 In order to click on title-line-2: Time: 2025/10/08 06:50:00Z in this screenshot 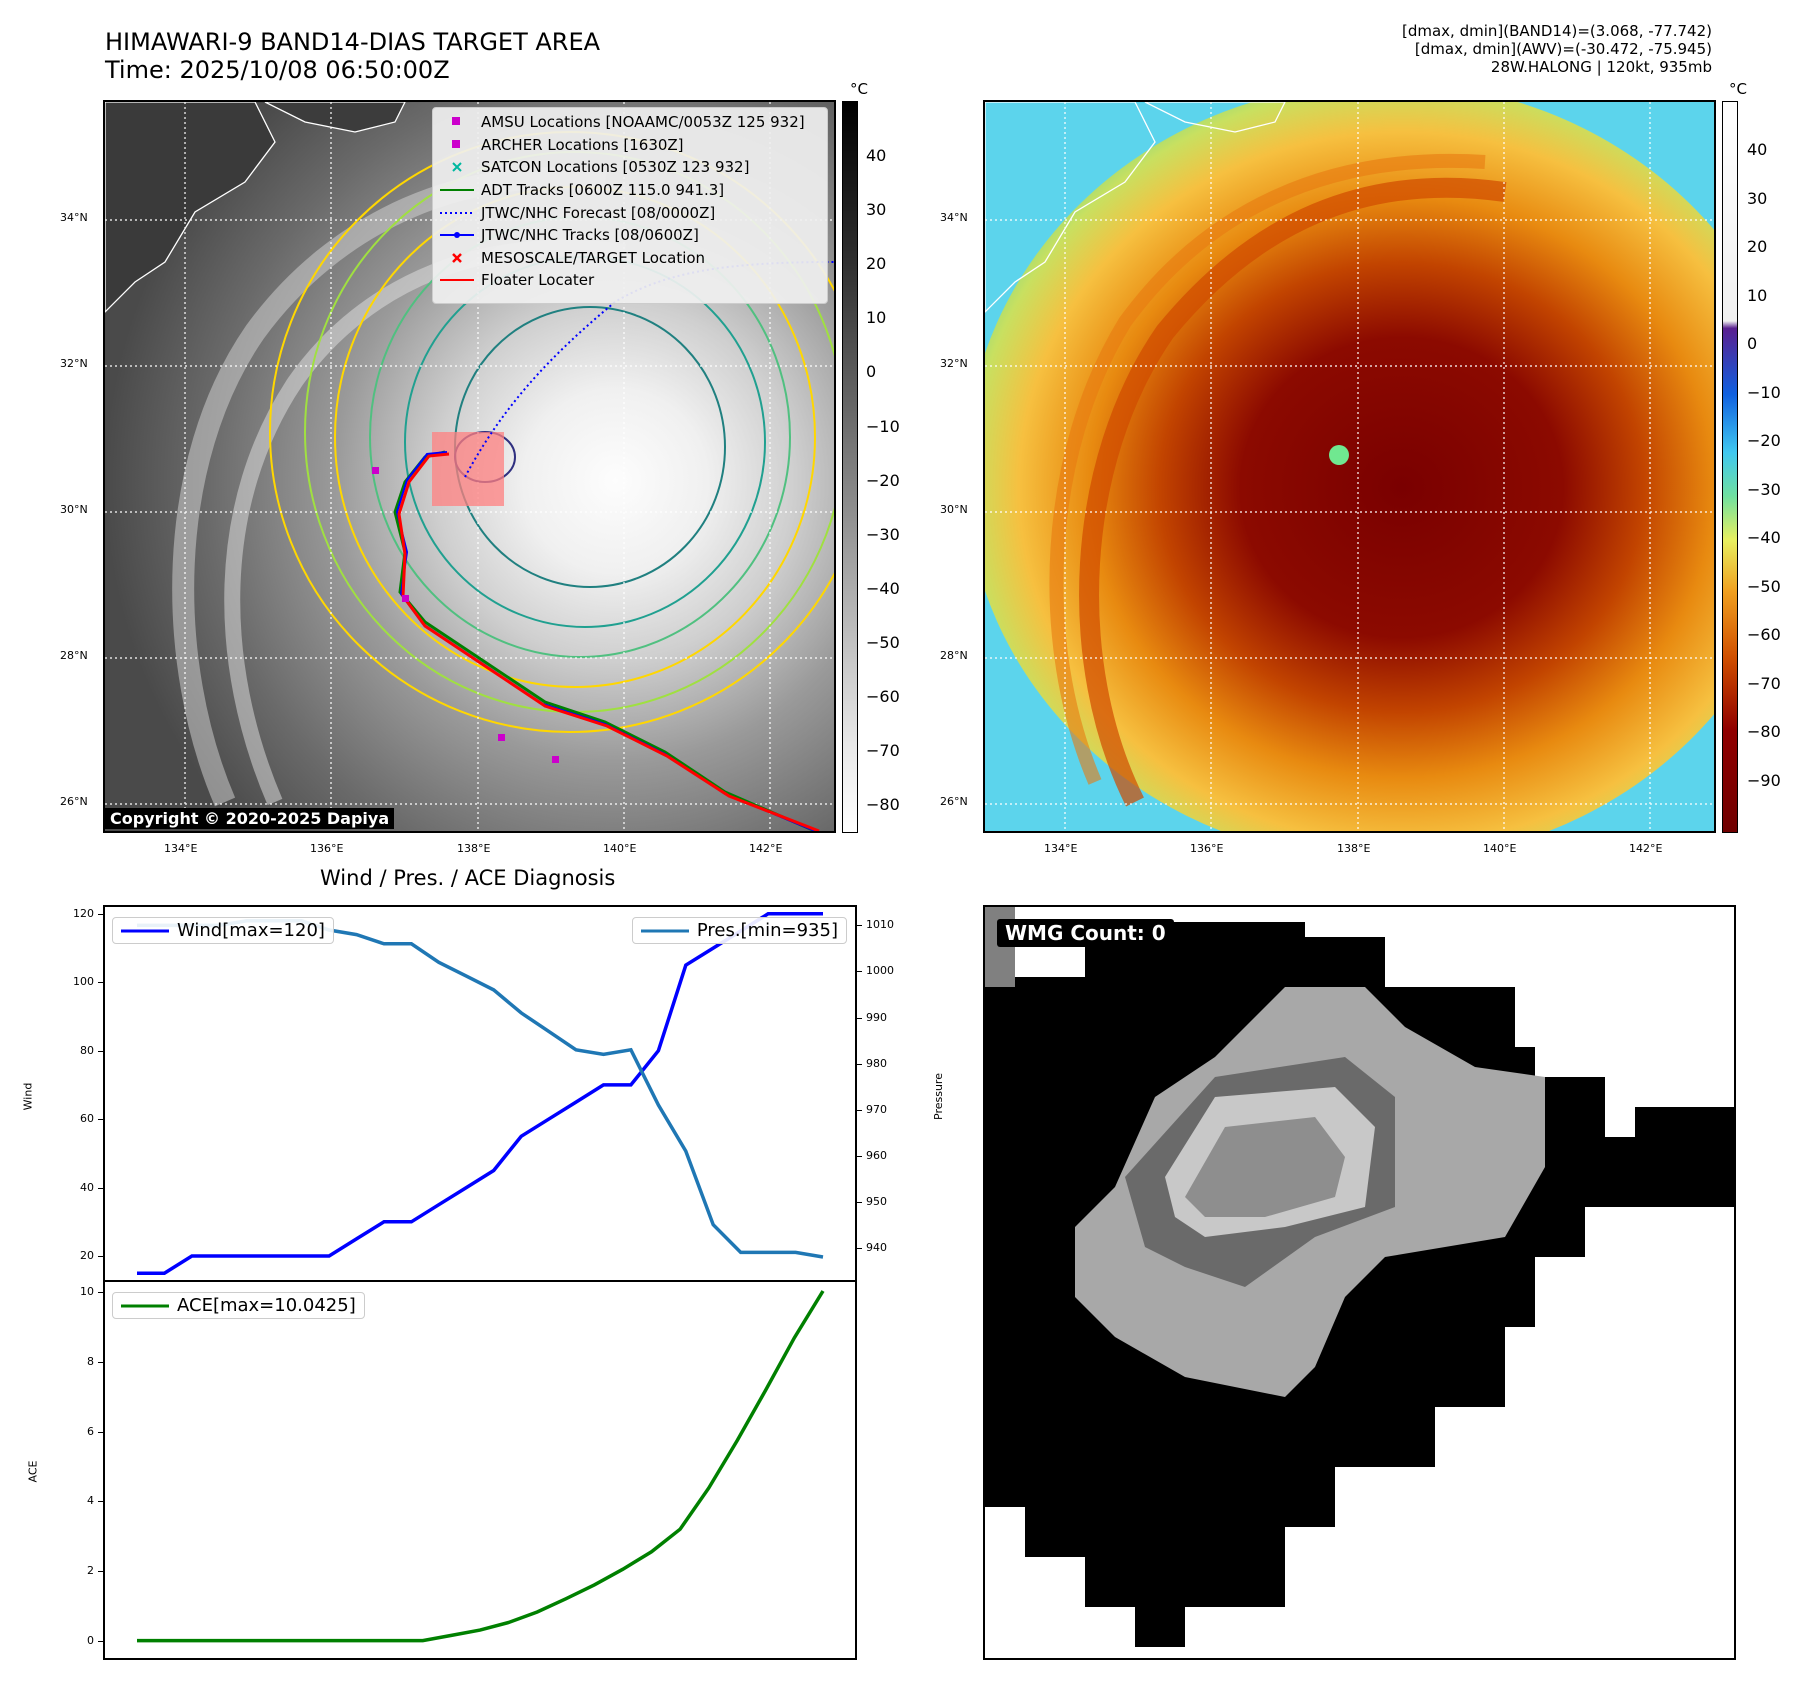, I will do `click(277, 70)`.